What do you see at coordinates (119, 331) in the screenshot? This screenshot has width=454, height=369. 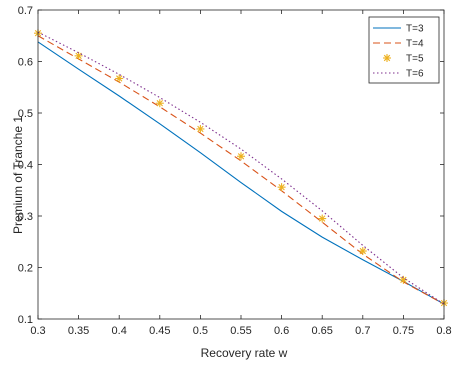 I see `x-tick-label: 0.4` at bounding box center [119, 331].